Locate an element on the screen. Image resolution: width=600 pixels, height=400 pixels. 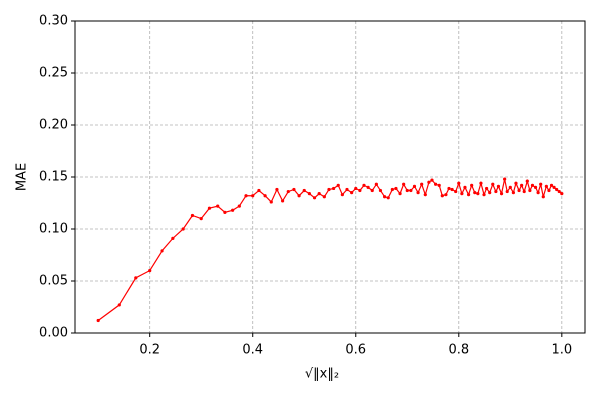
x-tick-label: 0.6 is located at coordinates (355, 350).